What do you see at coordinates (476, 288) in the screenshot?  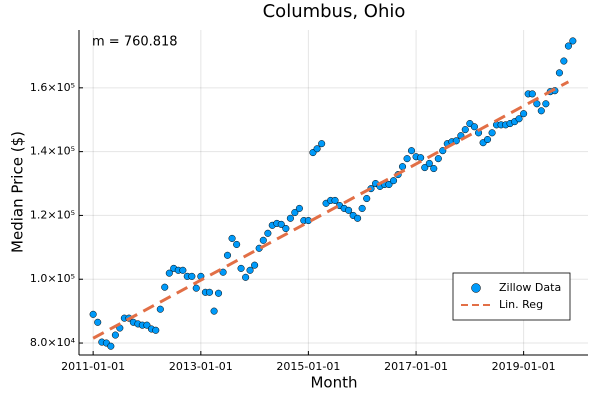 I see `legend-marker` at bounding box center [476, 288].